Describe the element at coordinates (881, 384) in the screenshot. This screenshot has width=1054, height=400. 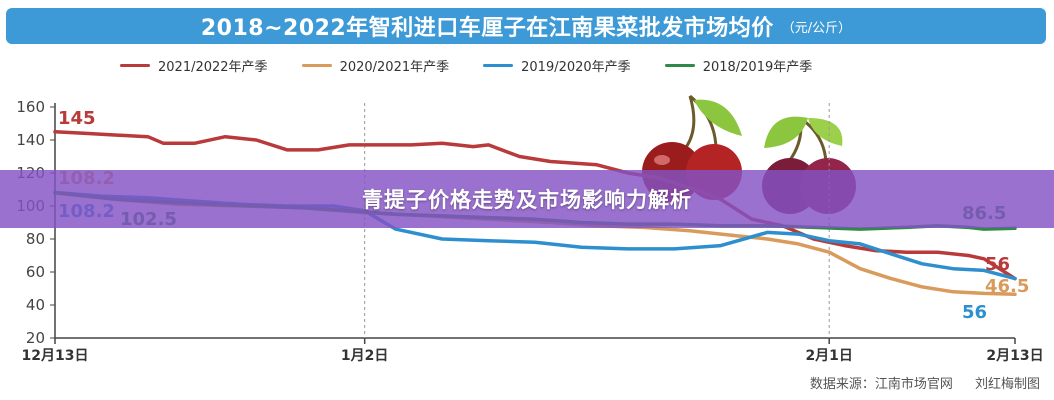
I see `source-note: 数据来源：江南市场官网` at that location.